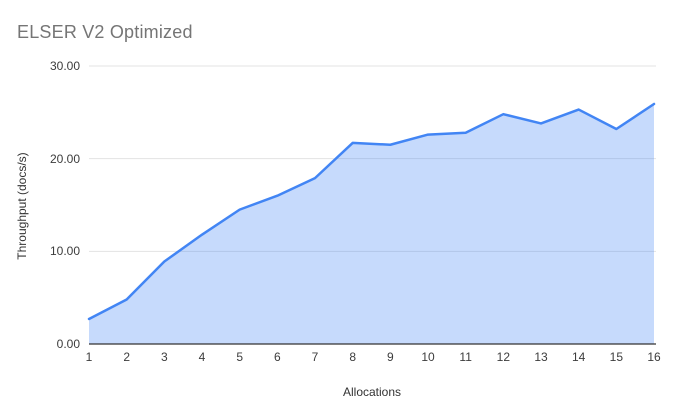 Image resolution: width=677 pixels, height=419 pixels. I want to click on x-tick-label: 1, so click(89, 357).